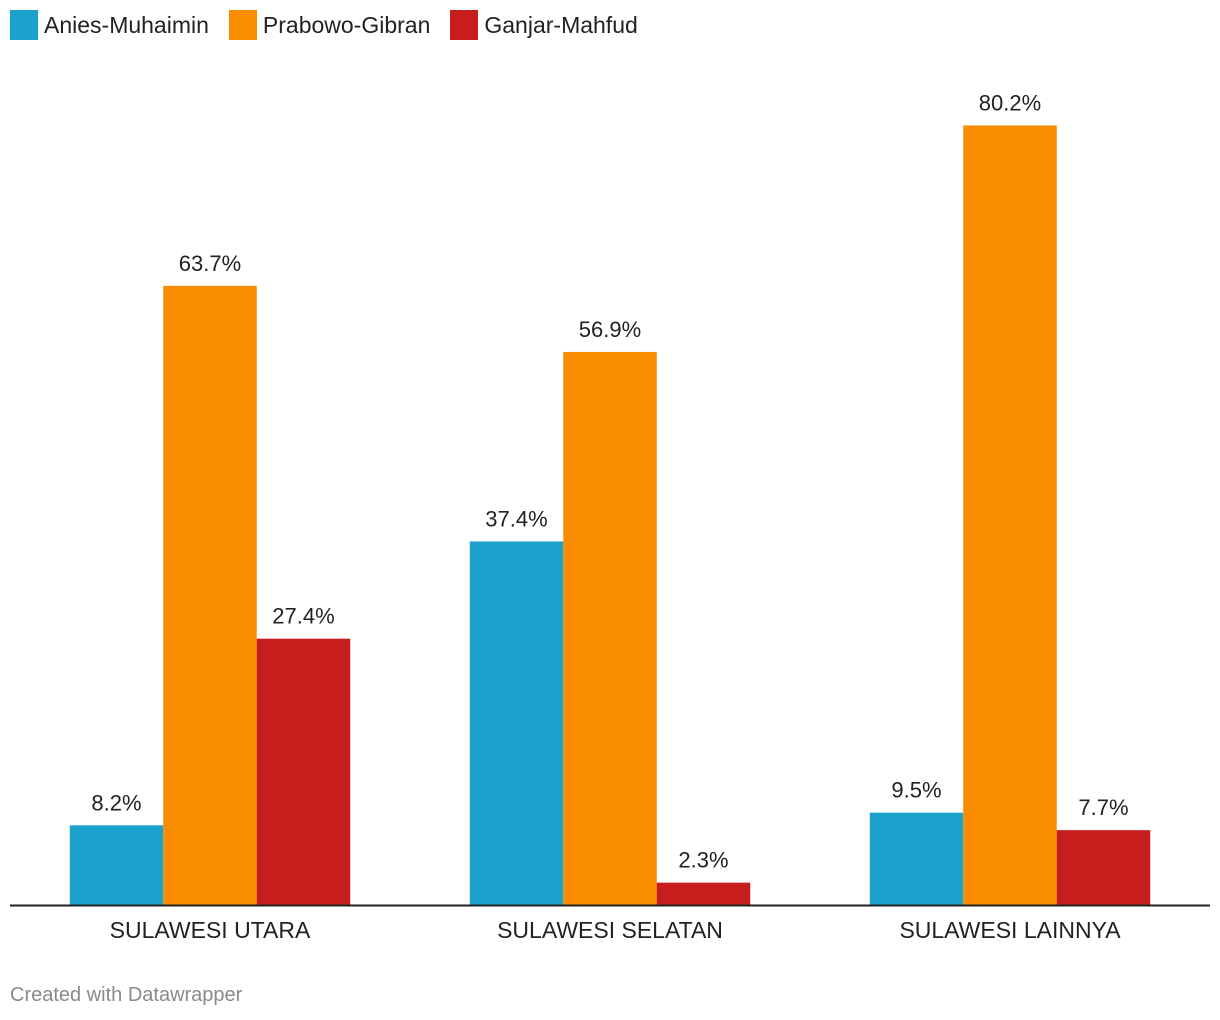  I want to click on data-label-sulawesi-lainnya-anies-muhaimin: 9.5%, so click(916, 790).